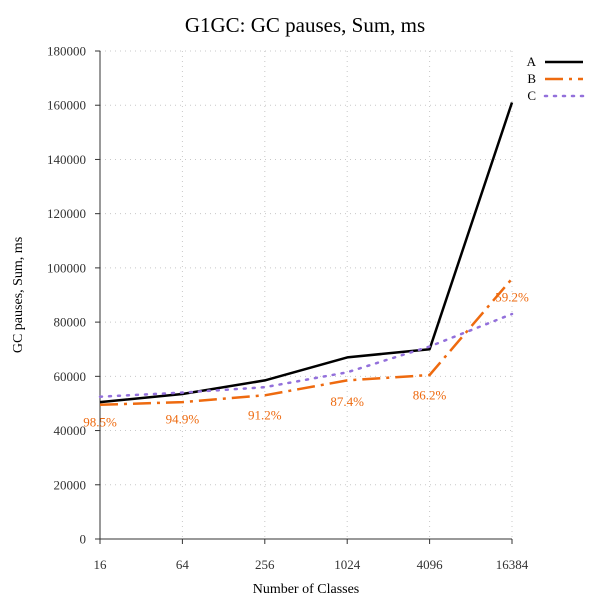  What do you see at coordinates (430, 564) in the screenshot?
I see `x-tick-label: 4096` at bounding box center [430, 564].